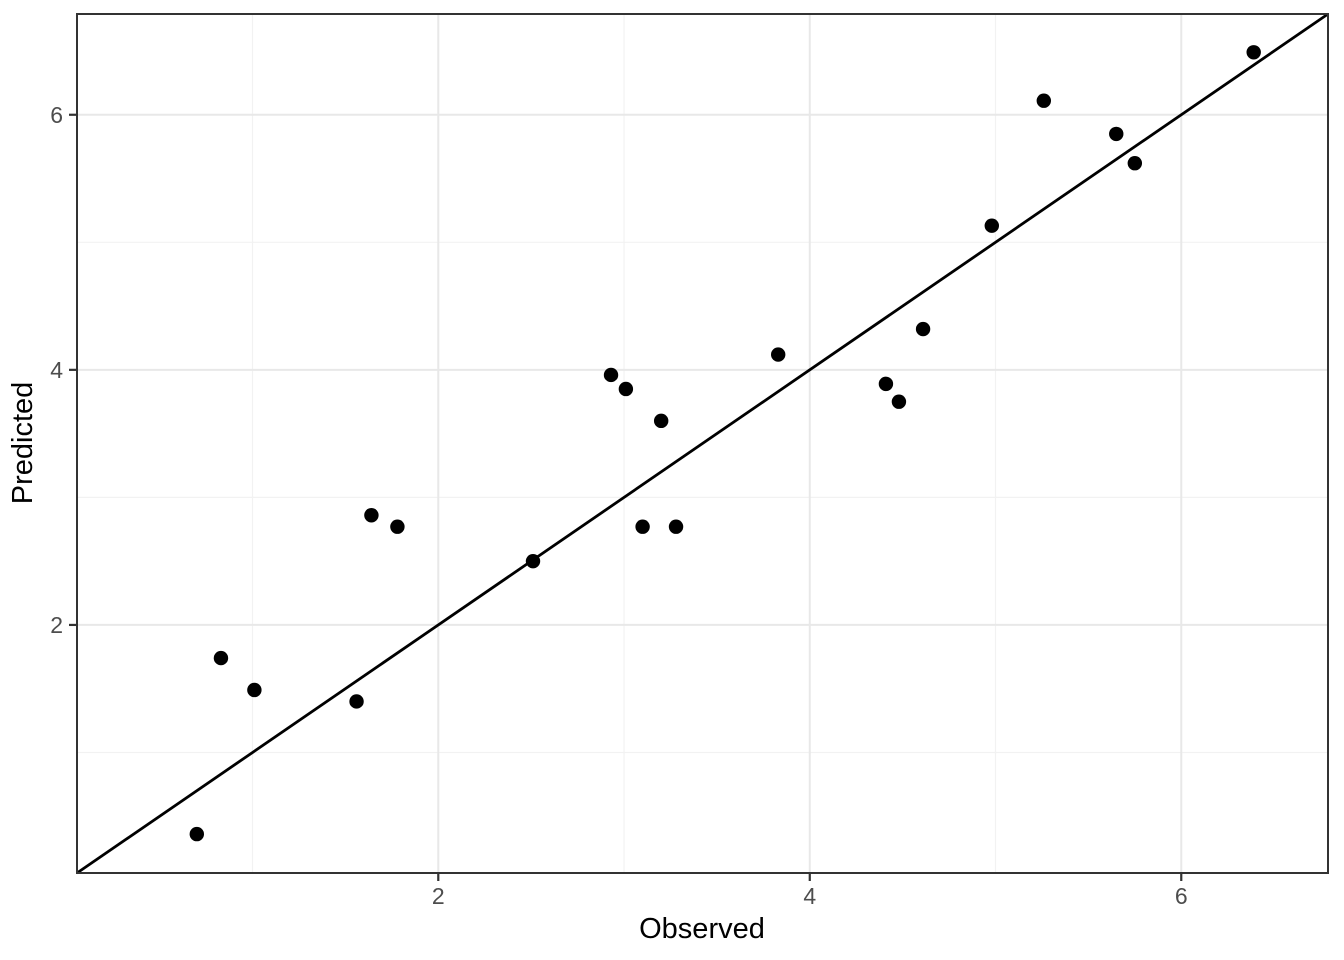 This screenshot has height=960, width=1344. Describe the element at coordinates (56, 625) in the screenshot. I see `y-tick-label: 2` at that location.